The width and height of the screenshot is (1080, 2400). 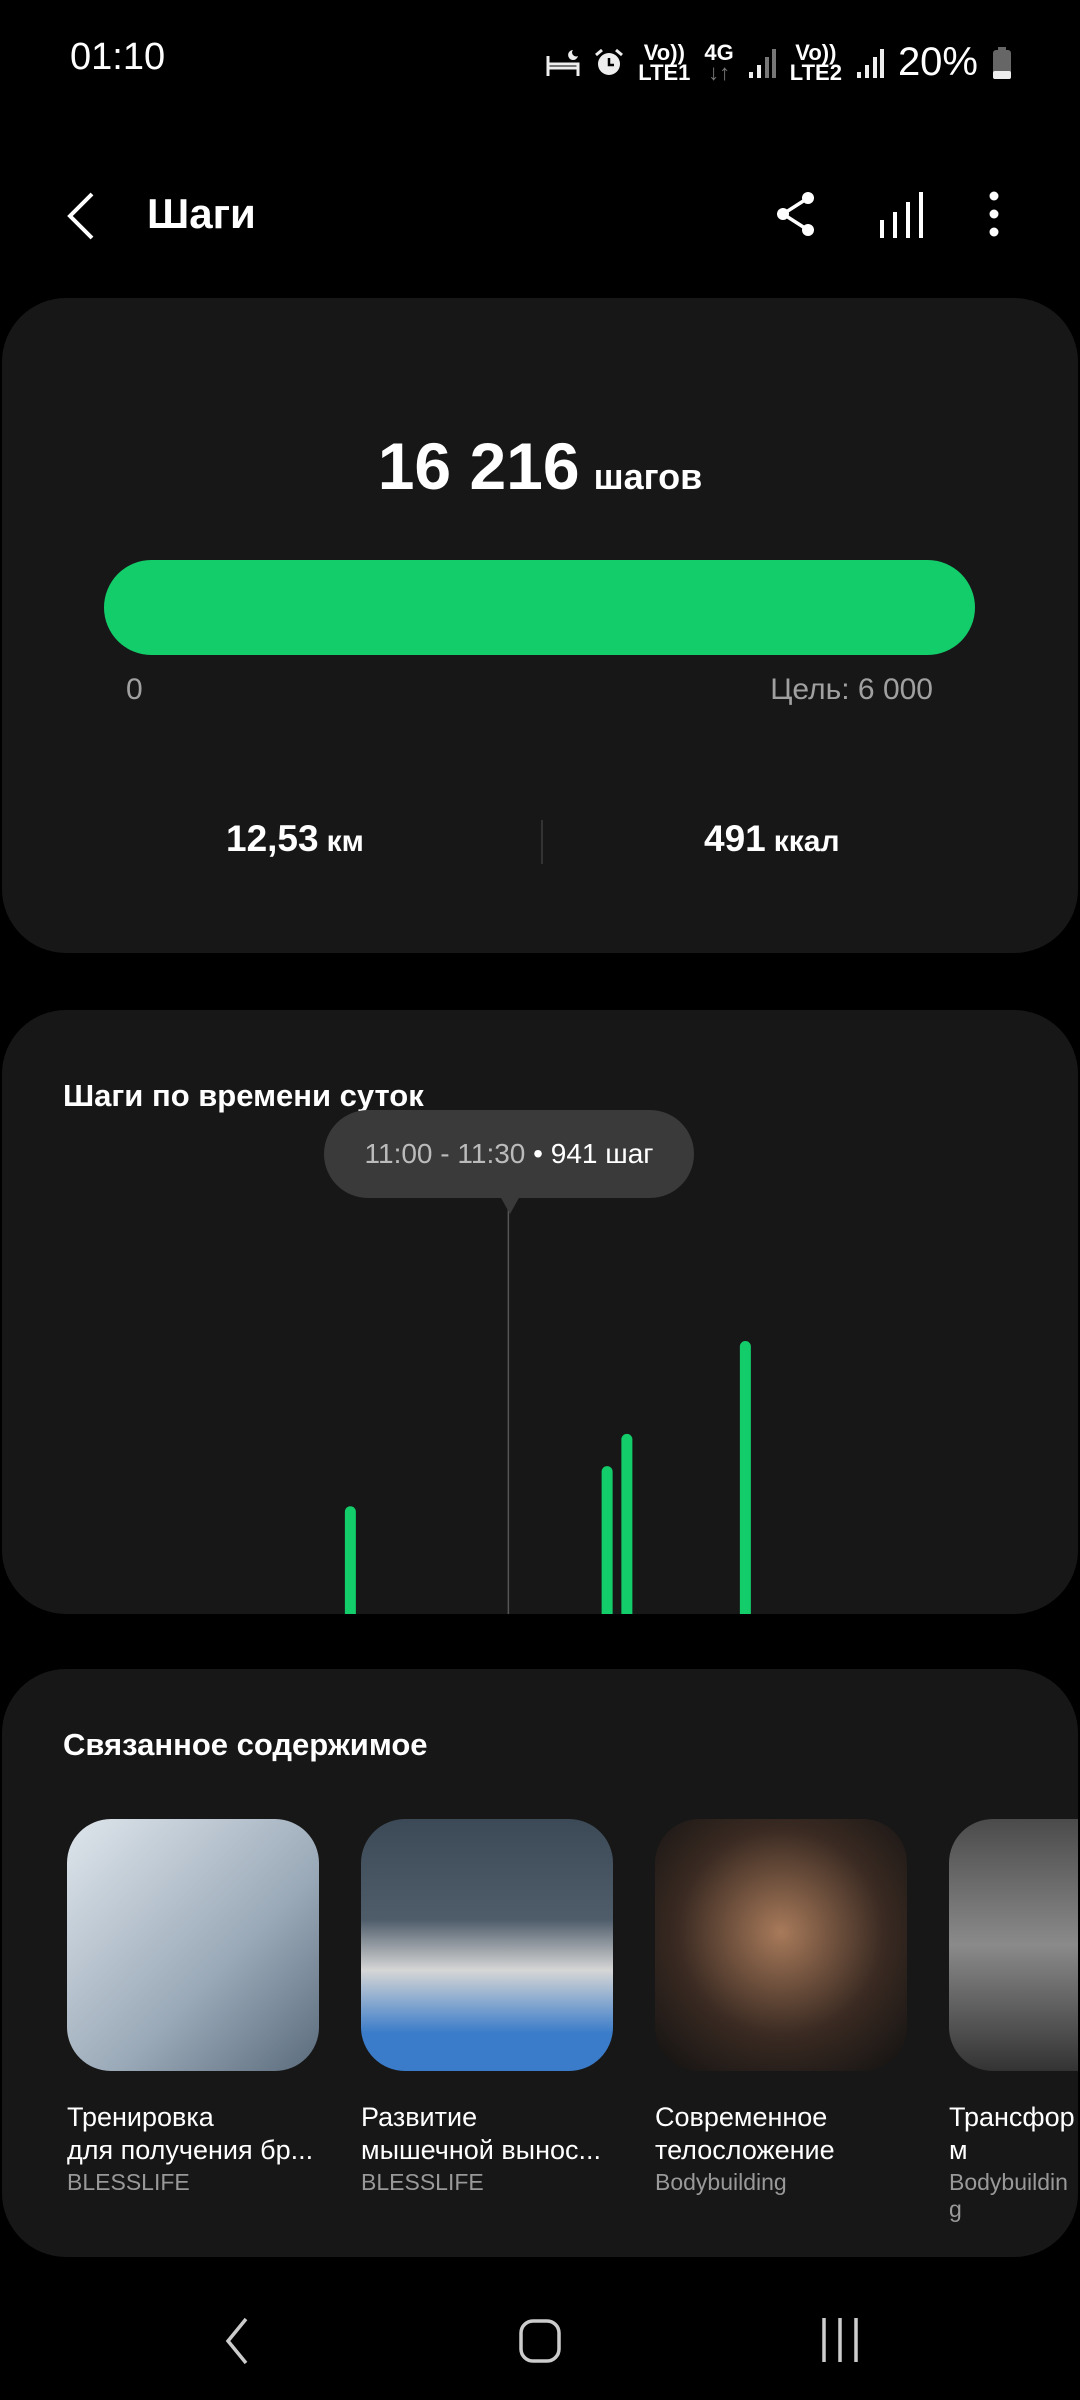 I want to click on alarm-icon, so click(x=609, y=61).